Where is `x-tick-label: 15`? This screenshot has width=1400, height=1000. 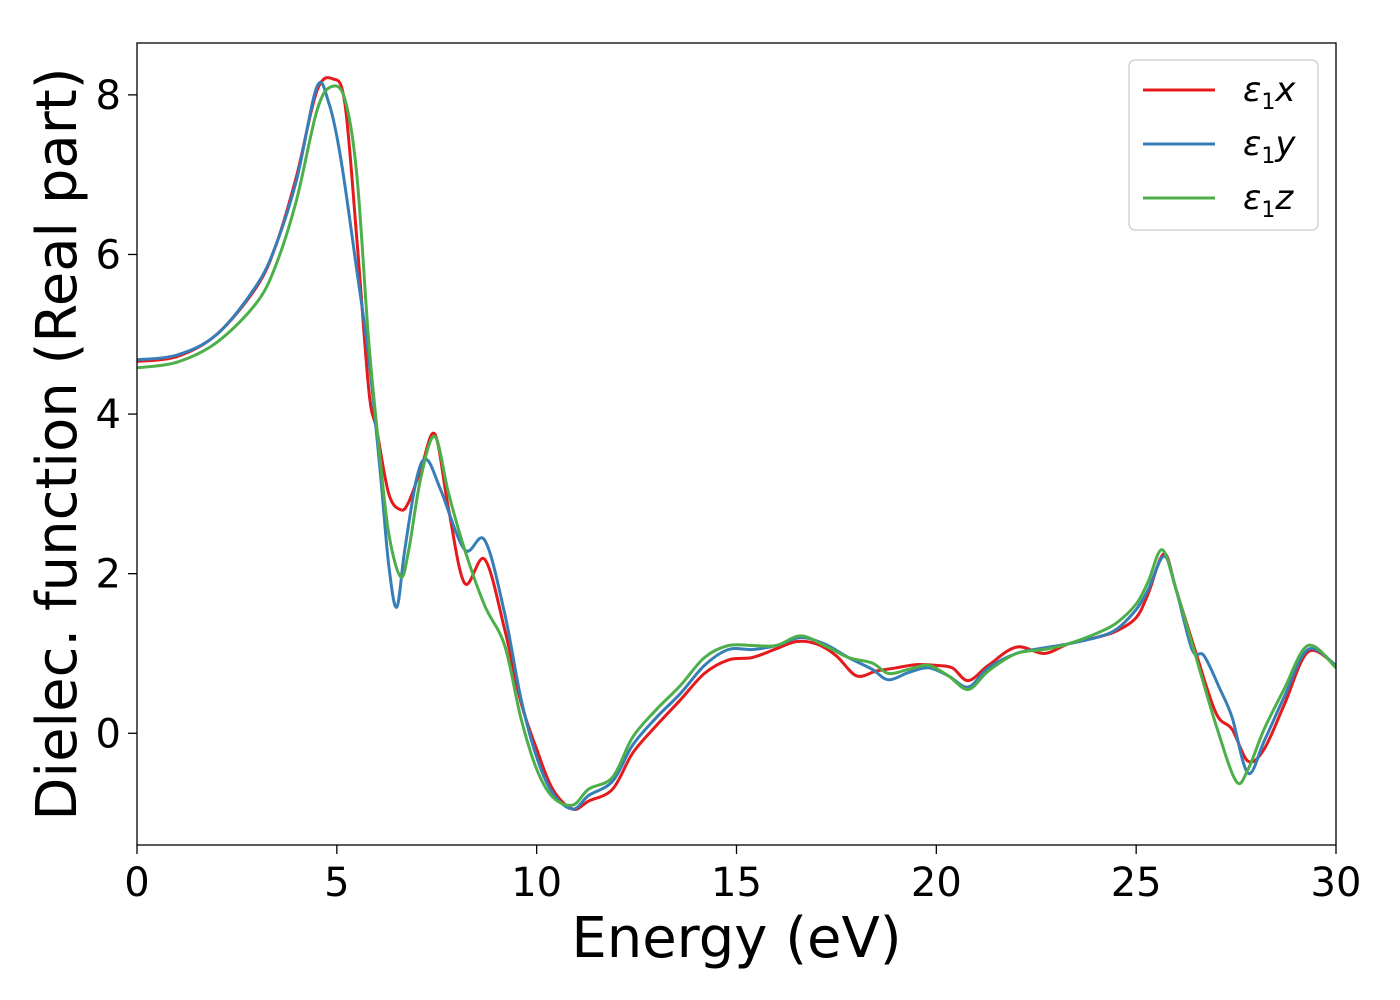
x-tick-label: 15 is located at coordinates (736, 883).